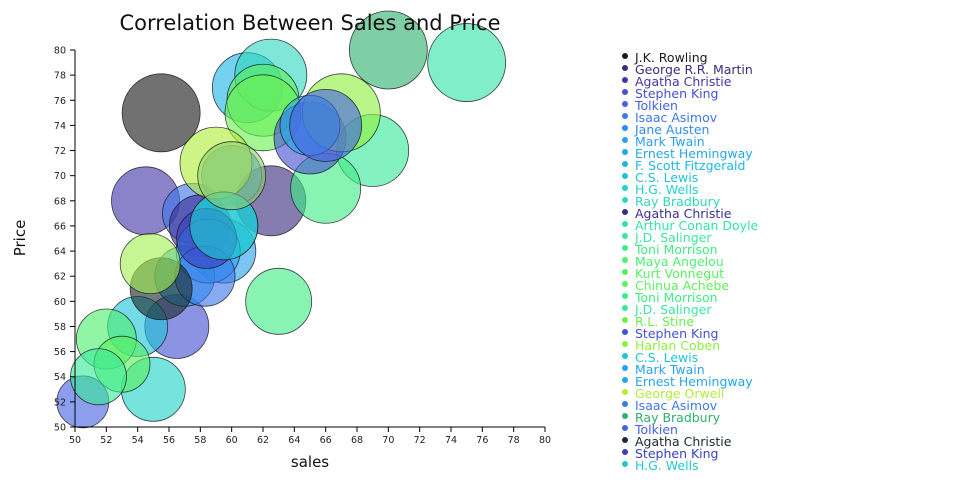  I want to click on x-tick-label: 56, so click(169, 440).